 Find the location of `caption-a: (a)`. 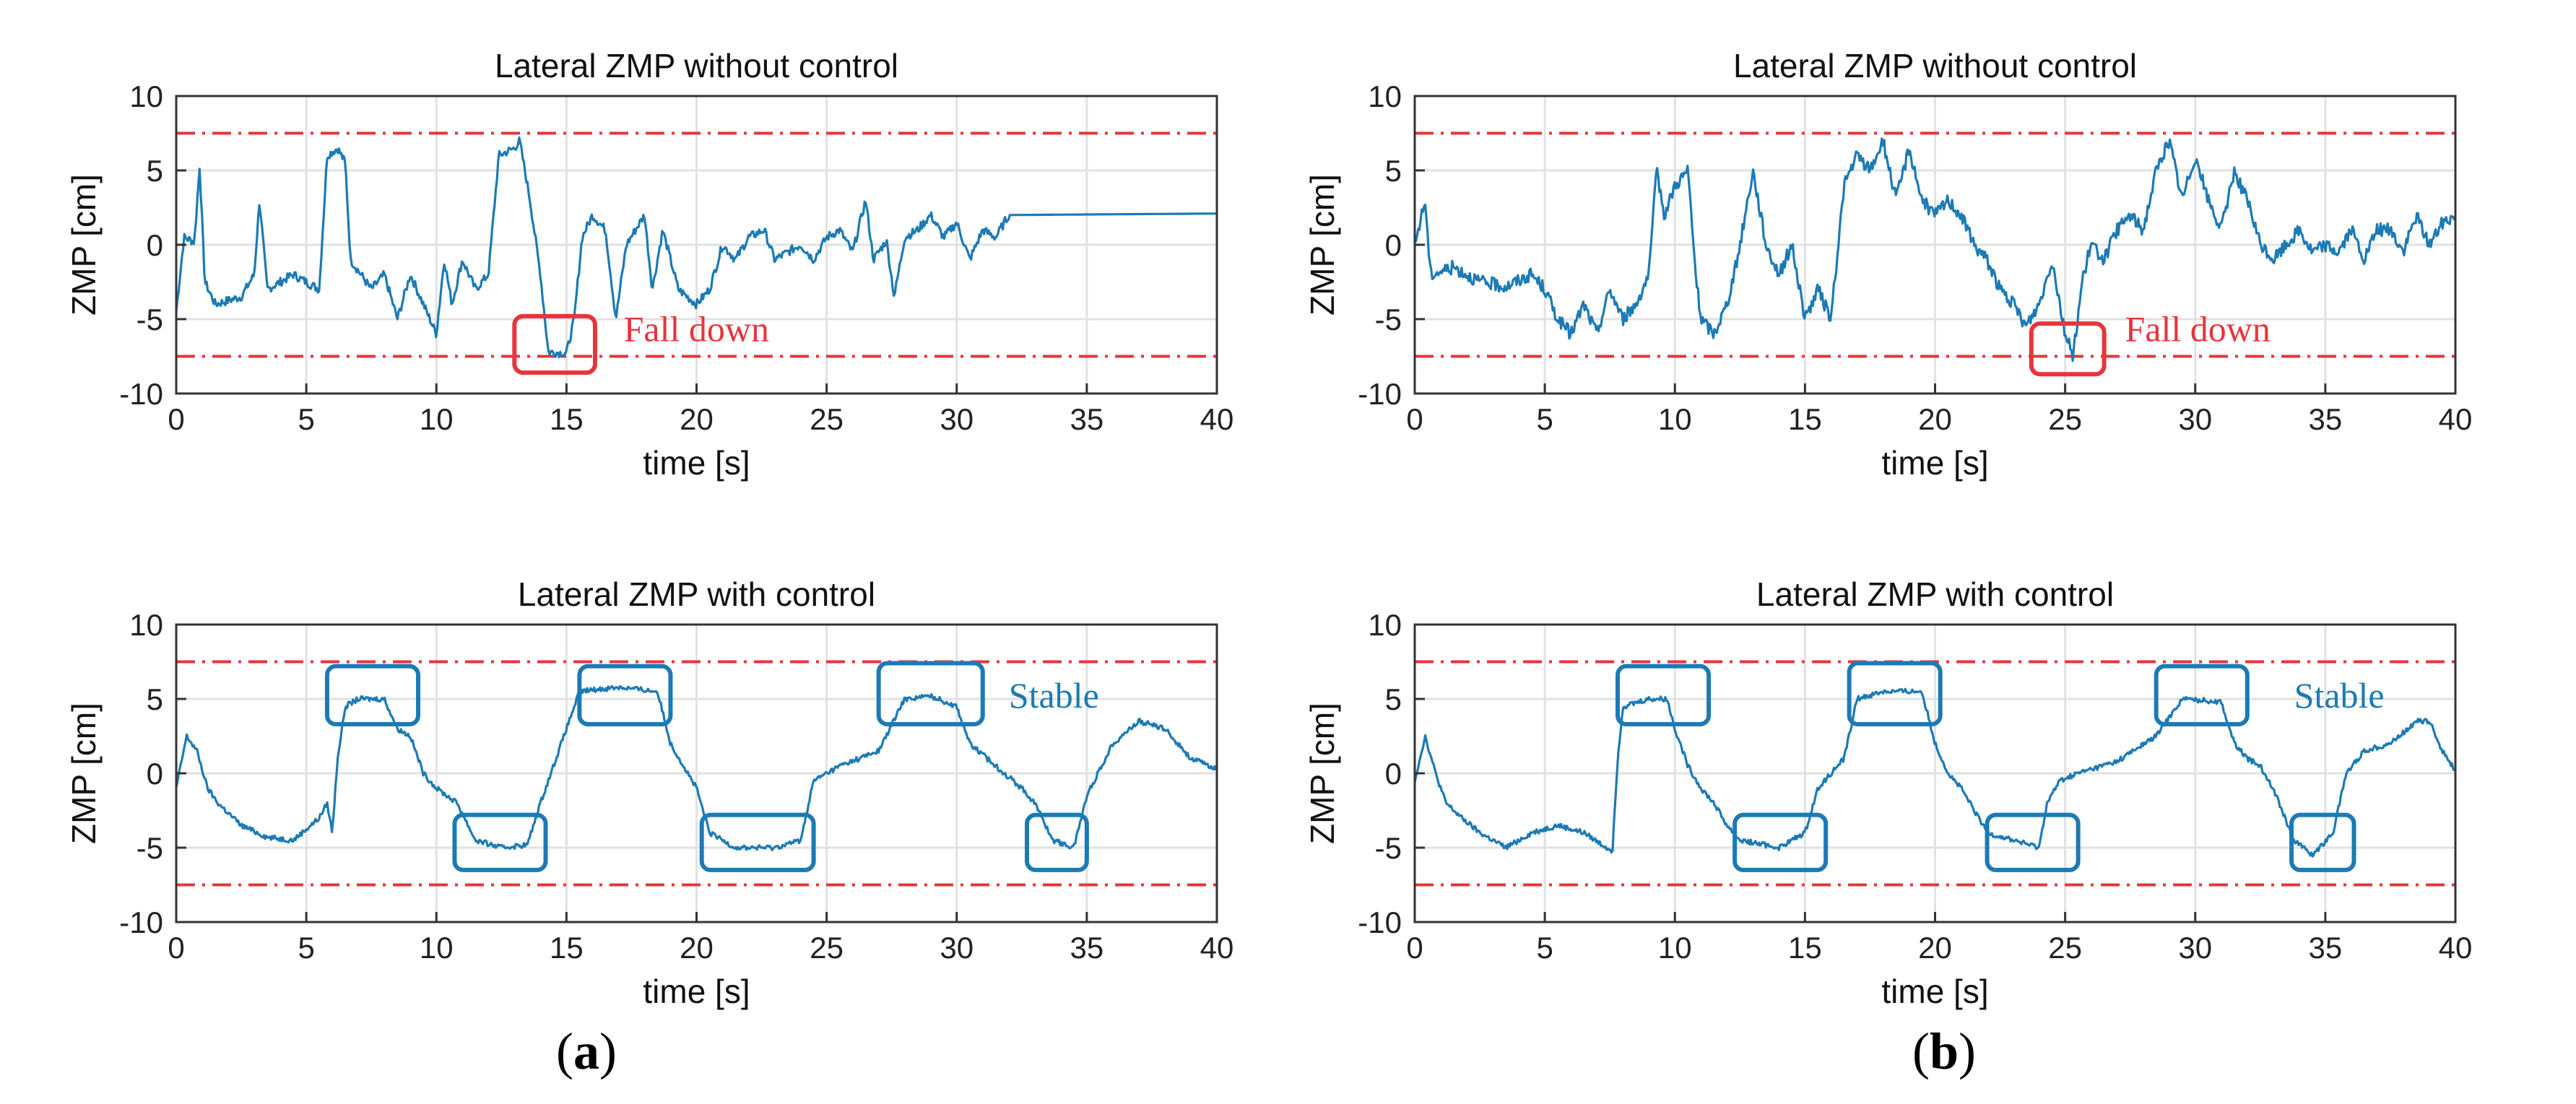

caption-a: (a) is located at coordinates (586, 1051).